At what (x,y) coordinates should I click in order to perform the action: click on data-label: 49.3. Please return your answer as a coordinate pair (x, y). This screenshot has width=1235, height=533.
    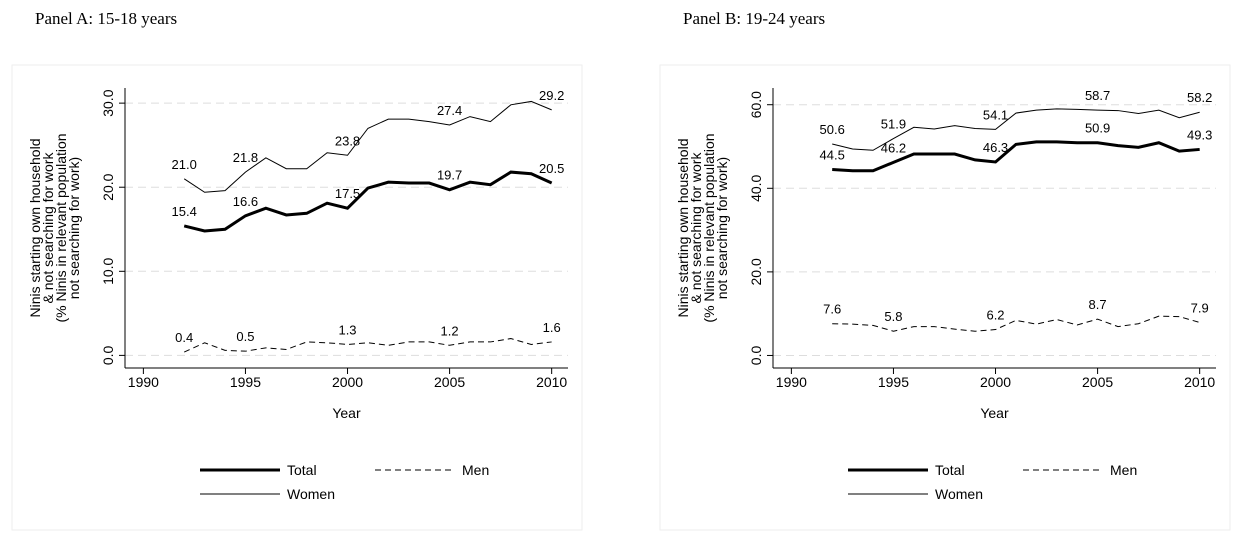
    Looking at the image, I should click on (1199, 134).